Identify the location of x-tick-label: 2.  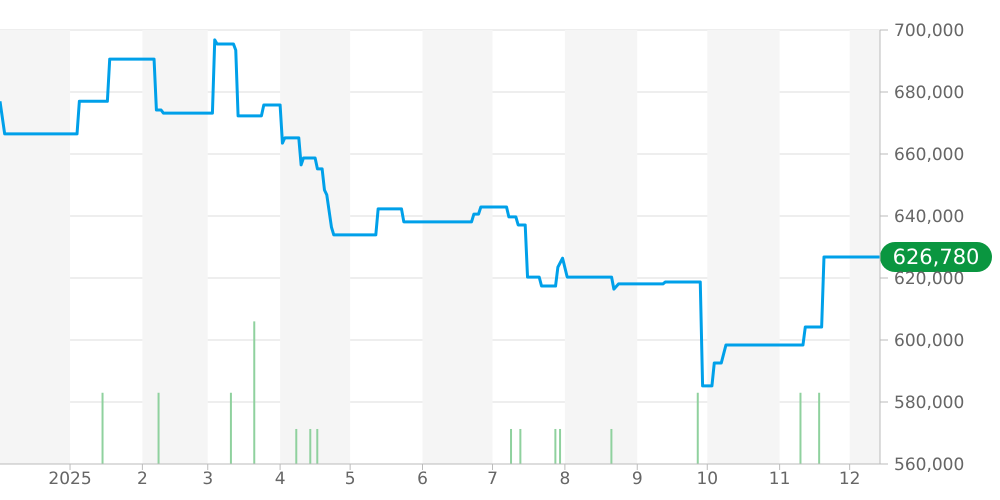
(142, 479).